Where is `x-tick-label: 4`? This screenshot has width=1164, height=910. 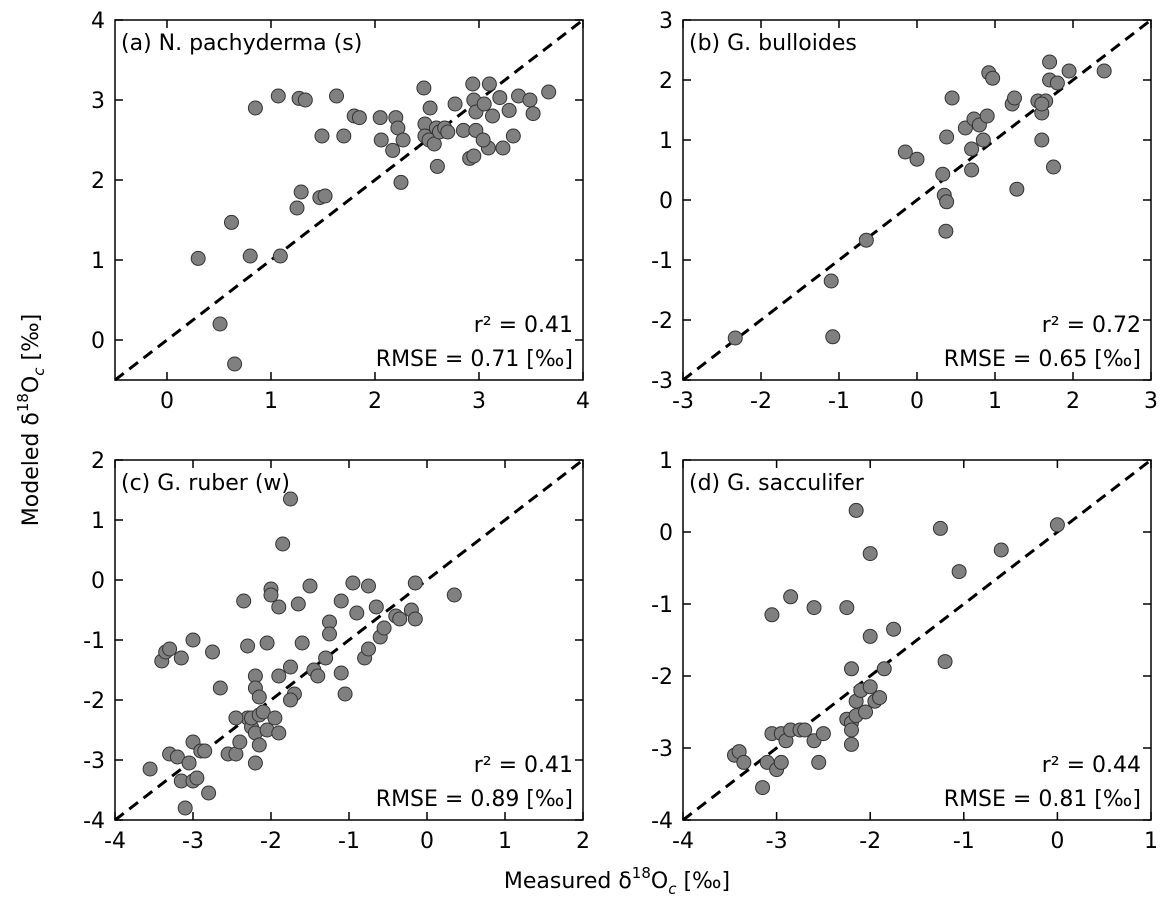 x-tick-label: 4 is located at coordinates (583, 401).